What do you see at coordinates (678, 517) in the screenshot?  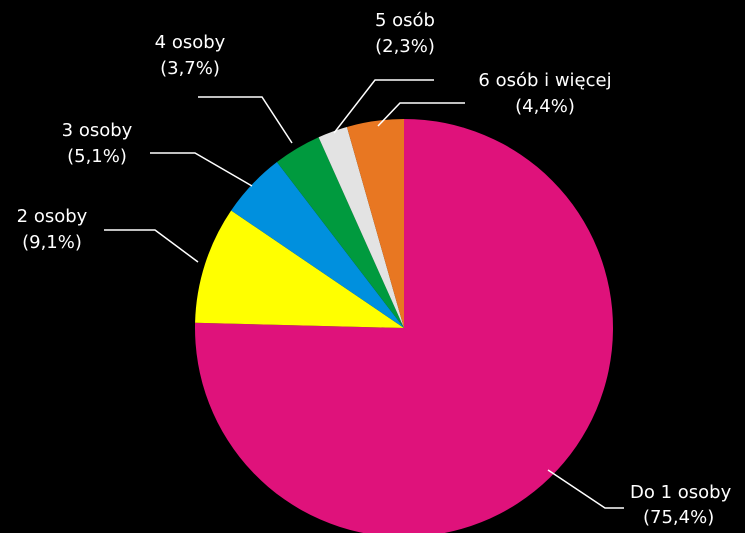 I see `slice-value-do-1-osoby: (75,4%)` at bounding box center [678, 517].